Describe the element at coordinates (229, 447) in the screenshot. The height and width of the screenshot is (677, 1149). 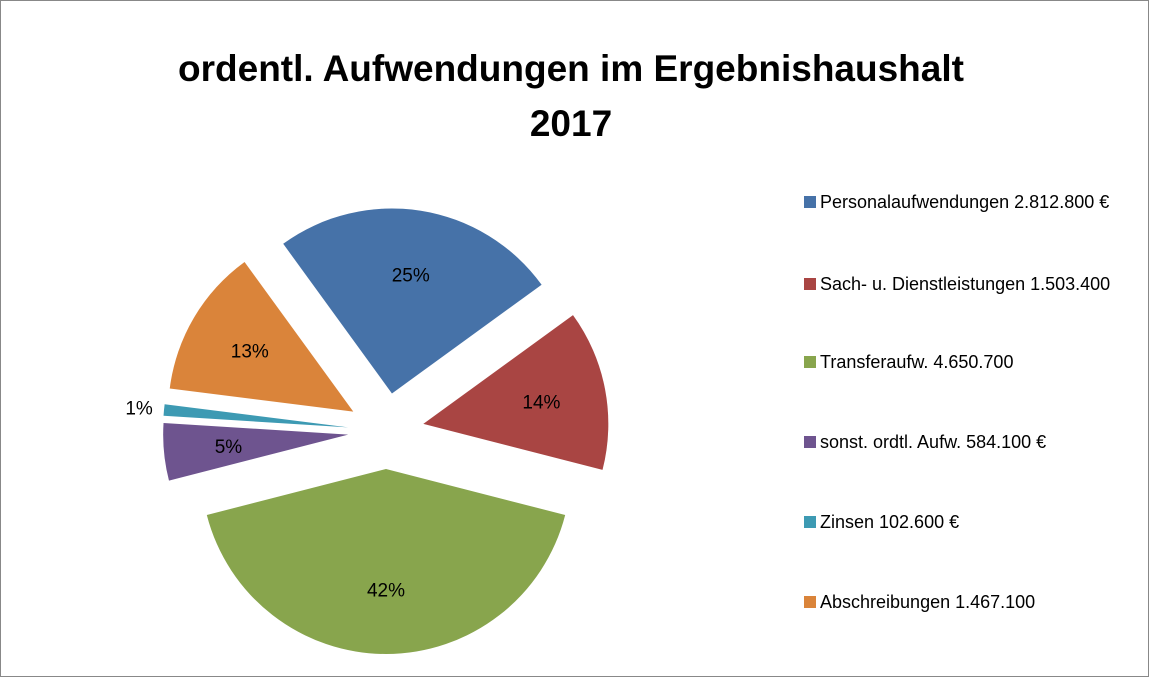
I see `data-label: 5%` at that location.